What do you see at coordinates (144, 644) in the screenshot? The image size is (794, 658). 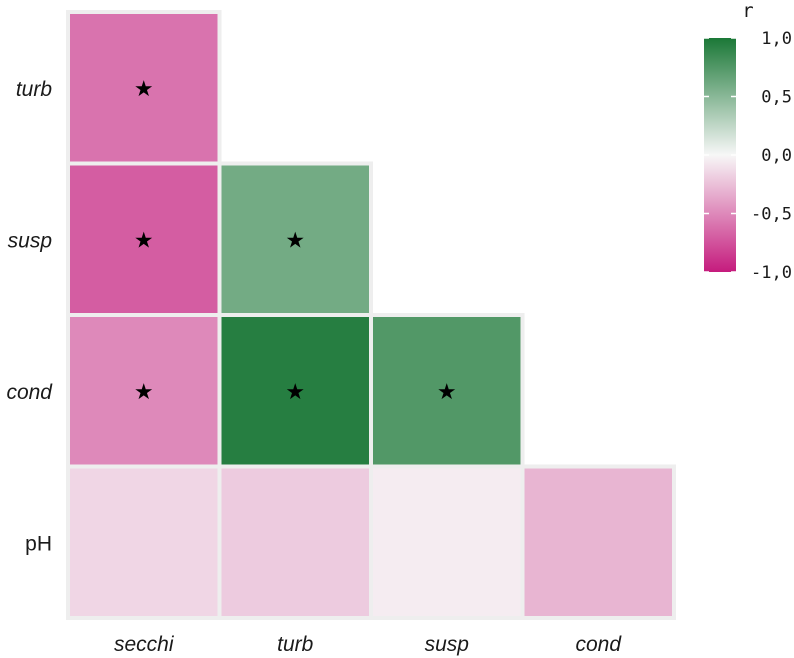 I see `x-tick-label-secchi: secchi` at bounding box center [144, 644].